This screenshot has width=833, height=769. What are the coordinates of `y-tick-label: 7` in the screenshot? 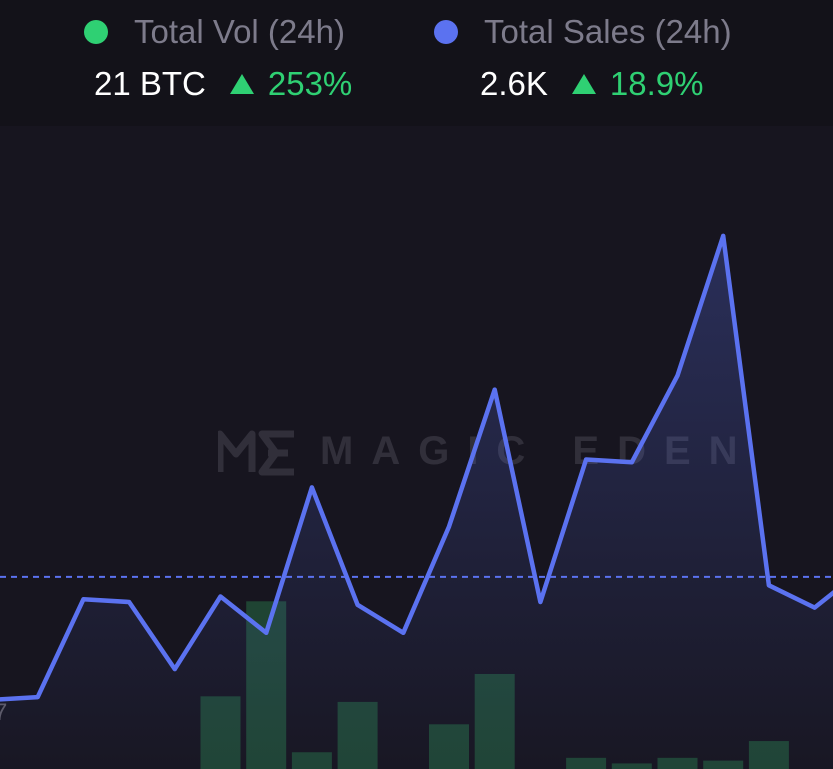 It's located at (3, 712).